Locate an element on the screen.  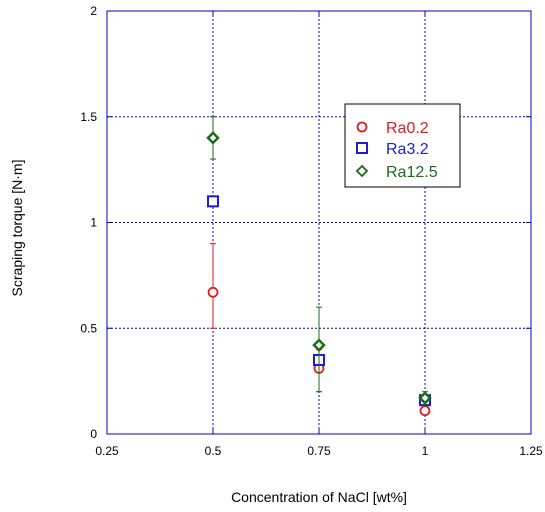
legend-entry-ra0-2: Ra0.2 is located at coordinates (392, 128).